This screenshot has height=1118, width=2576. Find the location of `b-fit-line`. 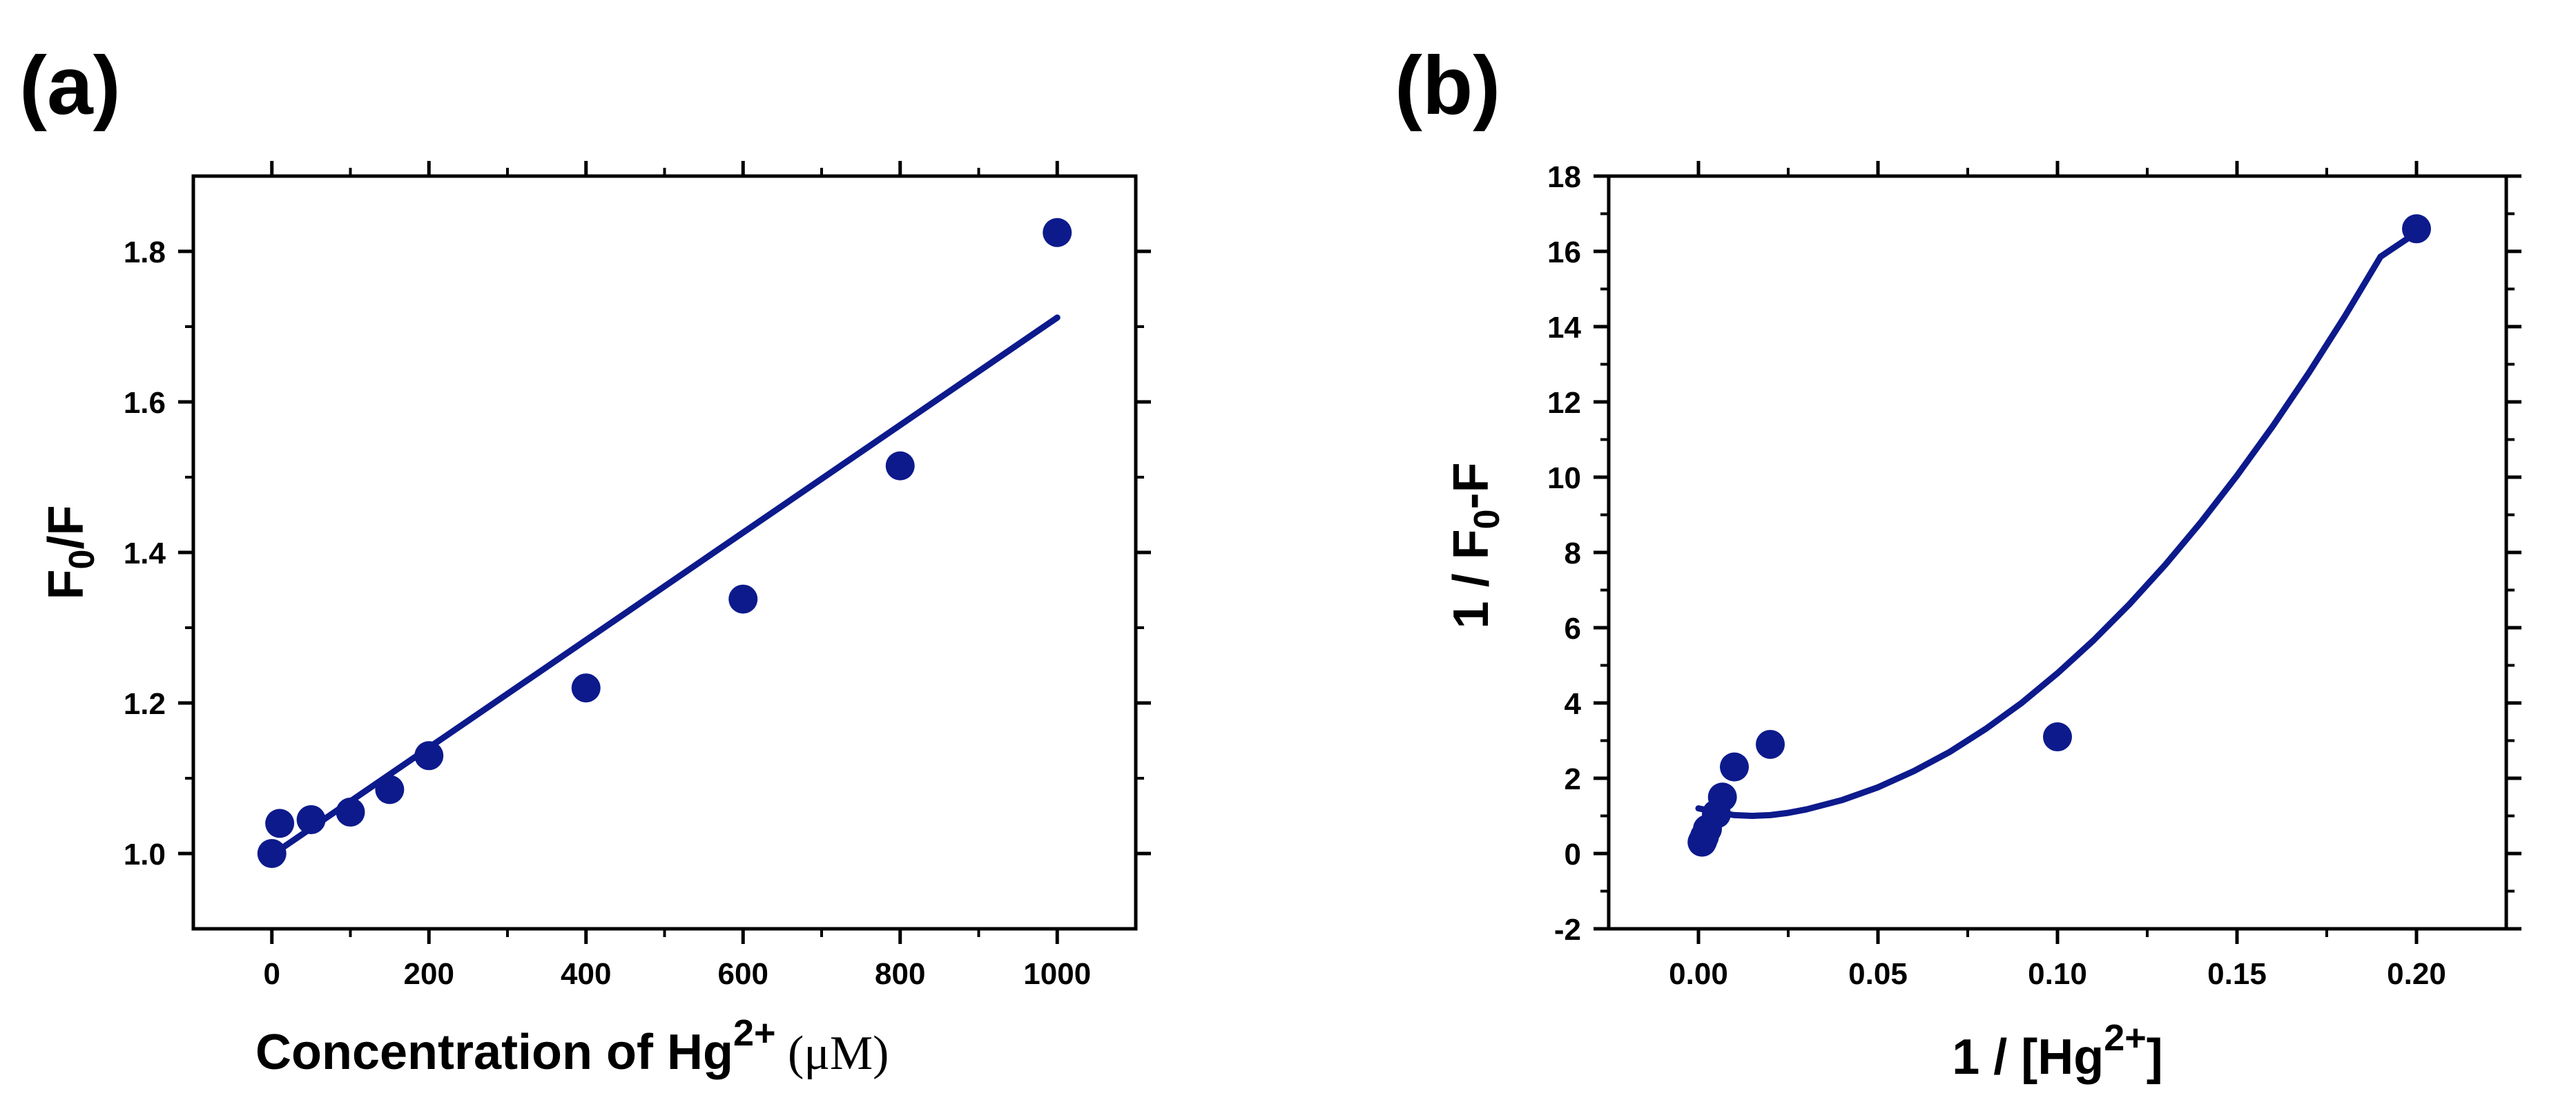

b-fit-line is located at coordinates (2057, 524).